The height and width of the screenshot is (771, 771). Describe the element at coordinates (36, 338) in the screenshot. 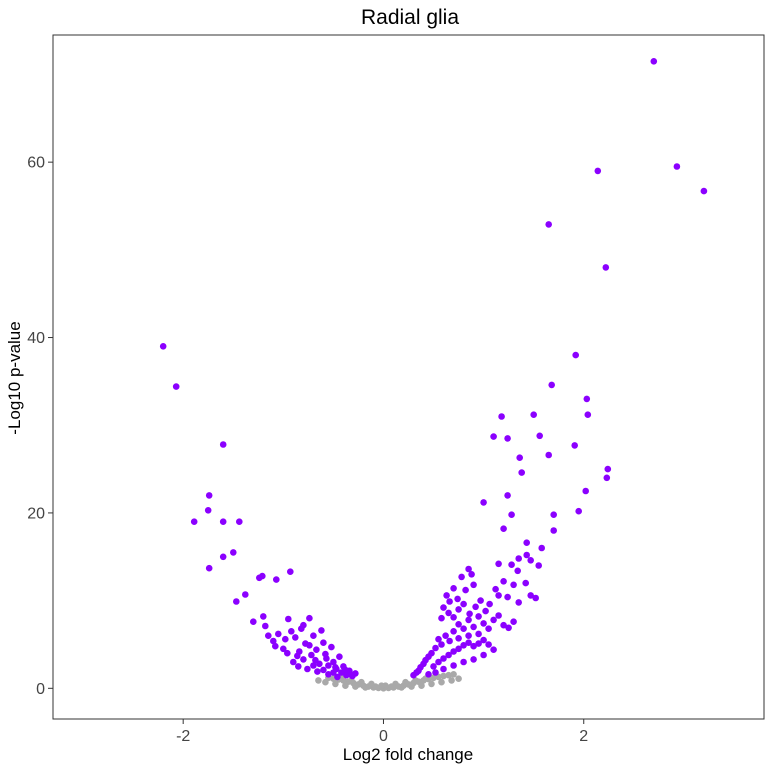

I see `y-tick-label: 40` at that location.